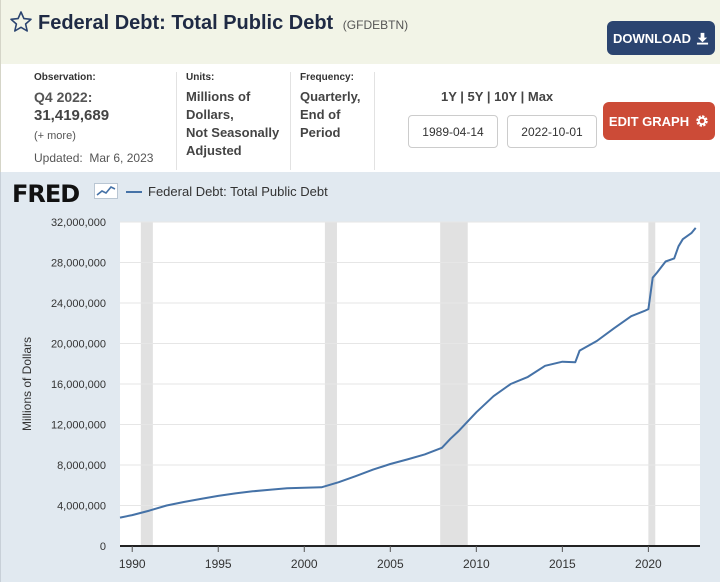 The height and width of the screenshot is (582, 720). What do you see at coordinates (214, 150) in the screenshot?
I see `units-line: Adjusted` at bounding box center [214, 150].